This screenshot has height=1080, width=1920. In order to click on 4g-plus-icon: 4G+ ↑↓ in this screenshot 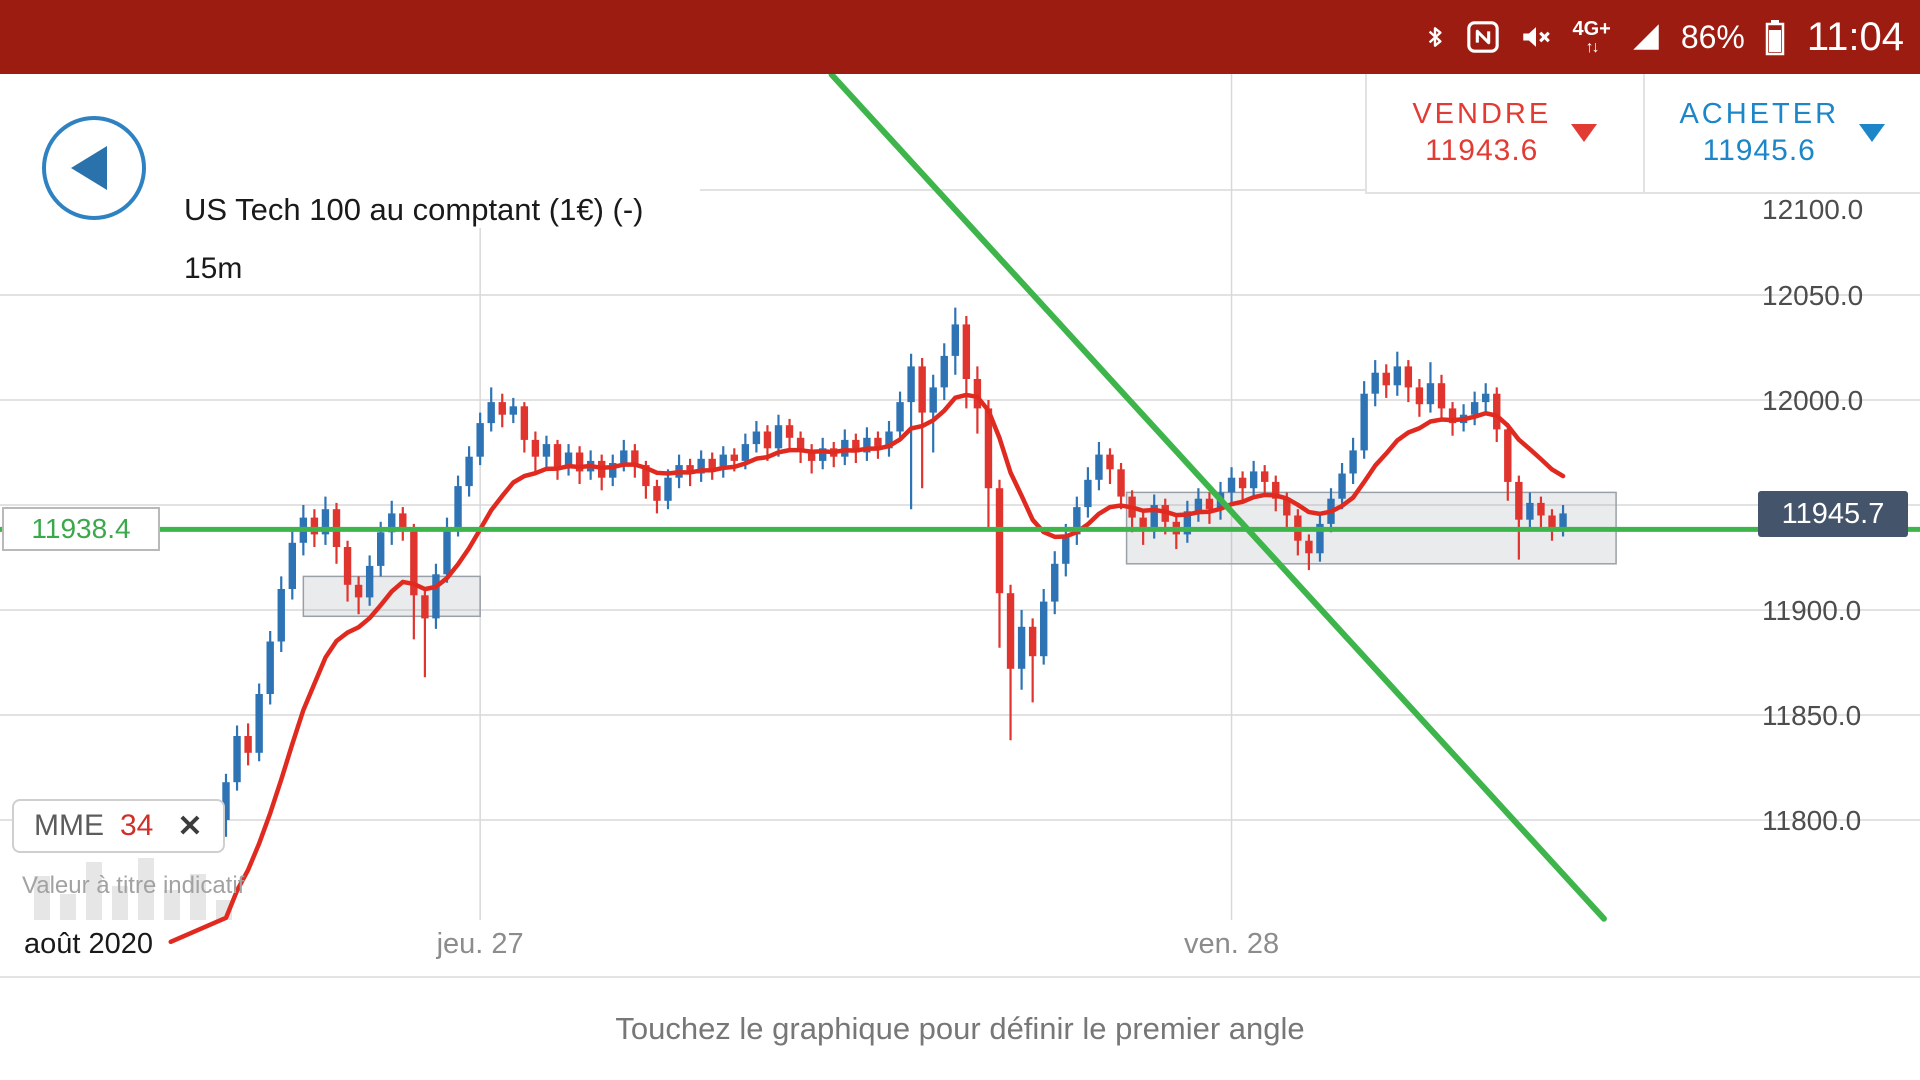, I will do `click(1591, 36)`.